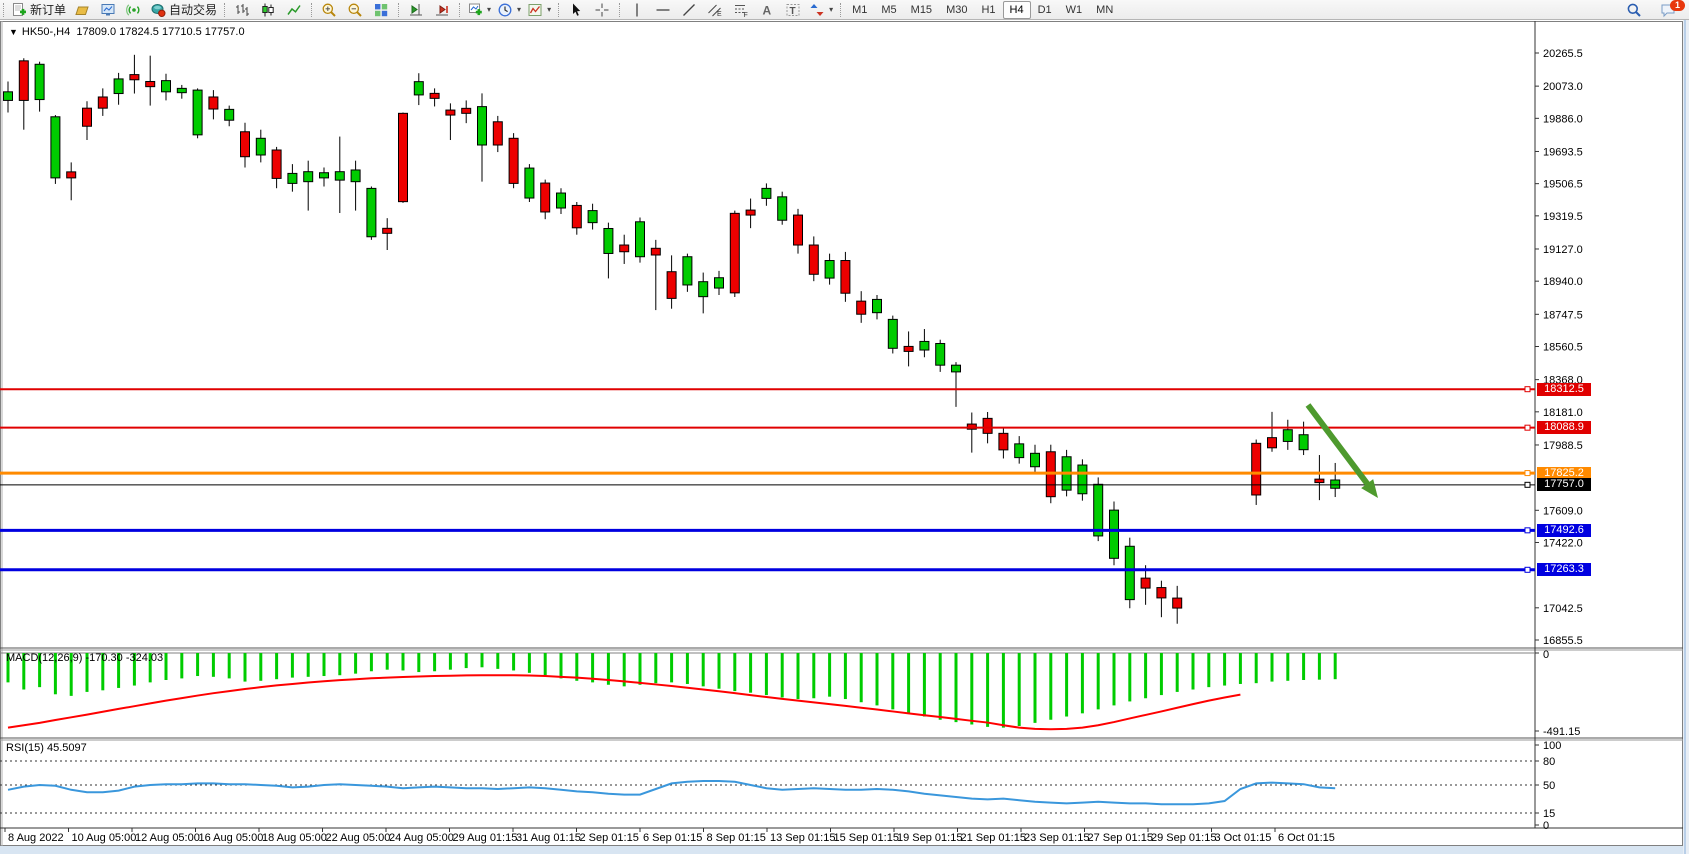 The height and width of the screenshot is (854, 1689). I want to click on channel-icon: E, so click(715, 10).